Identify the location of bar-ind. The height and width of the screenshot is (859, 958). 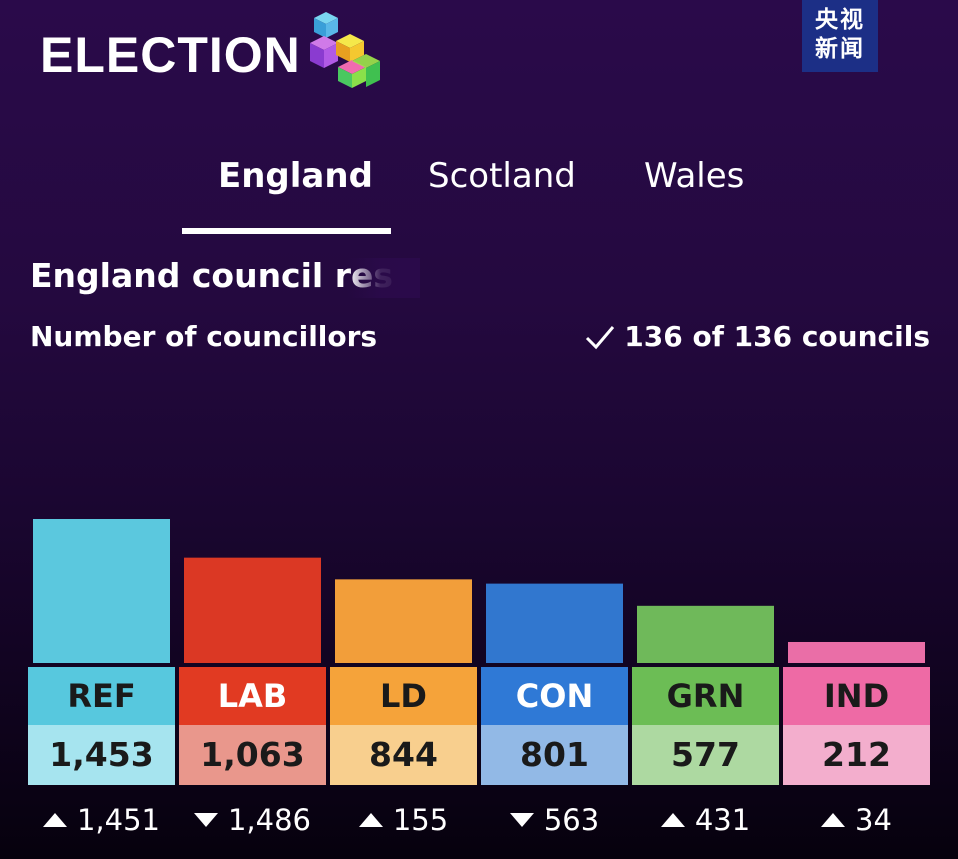
(856, 652).